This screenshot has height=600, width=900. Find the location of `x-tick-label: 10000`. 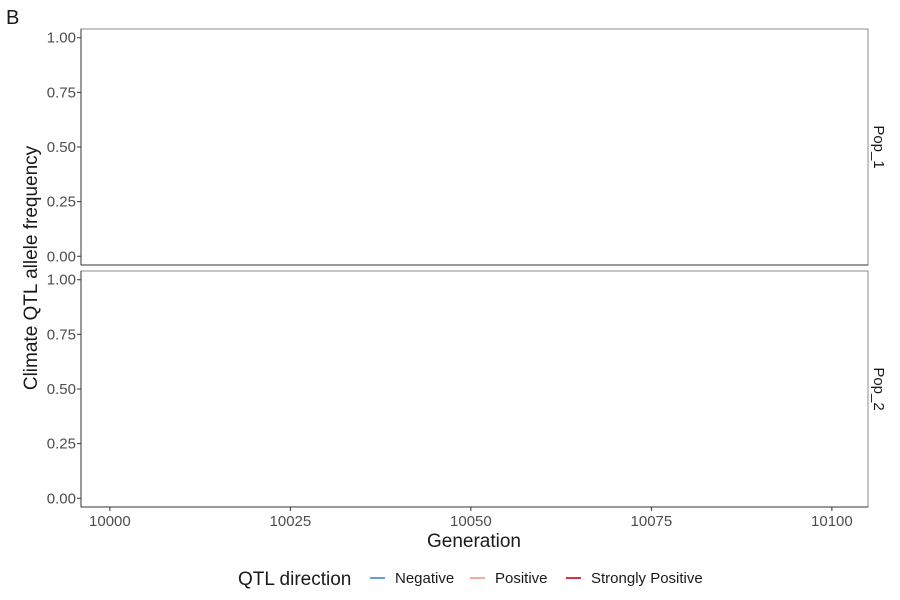

x-tick-label: 10000 is located at coordinates (110, 521).